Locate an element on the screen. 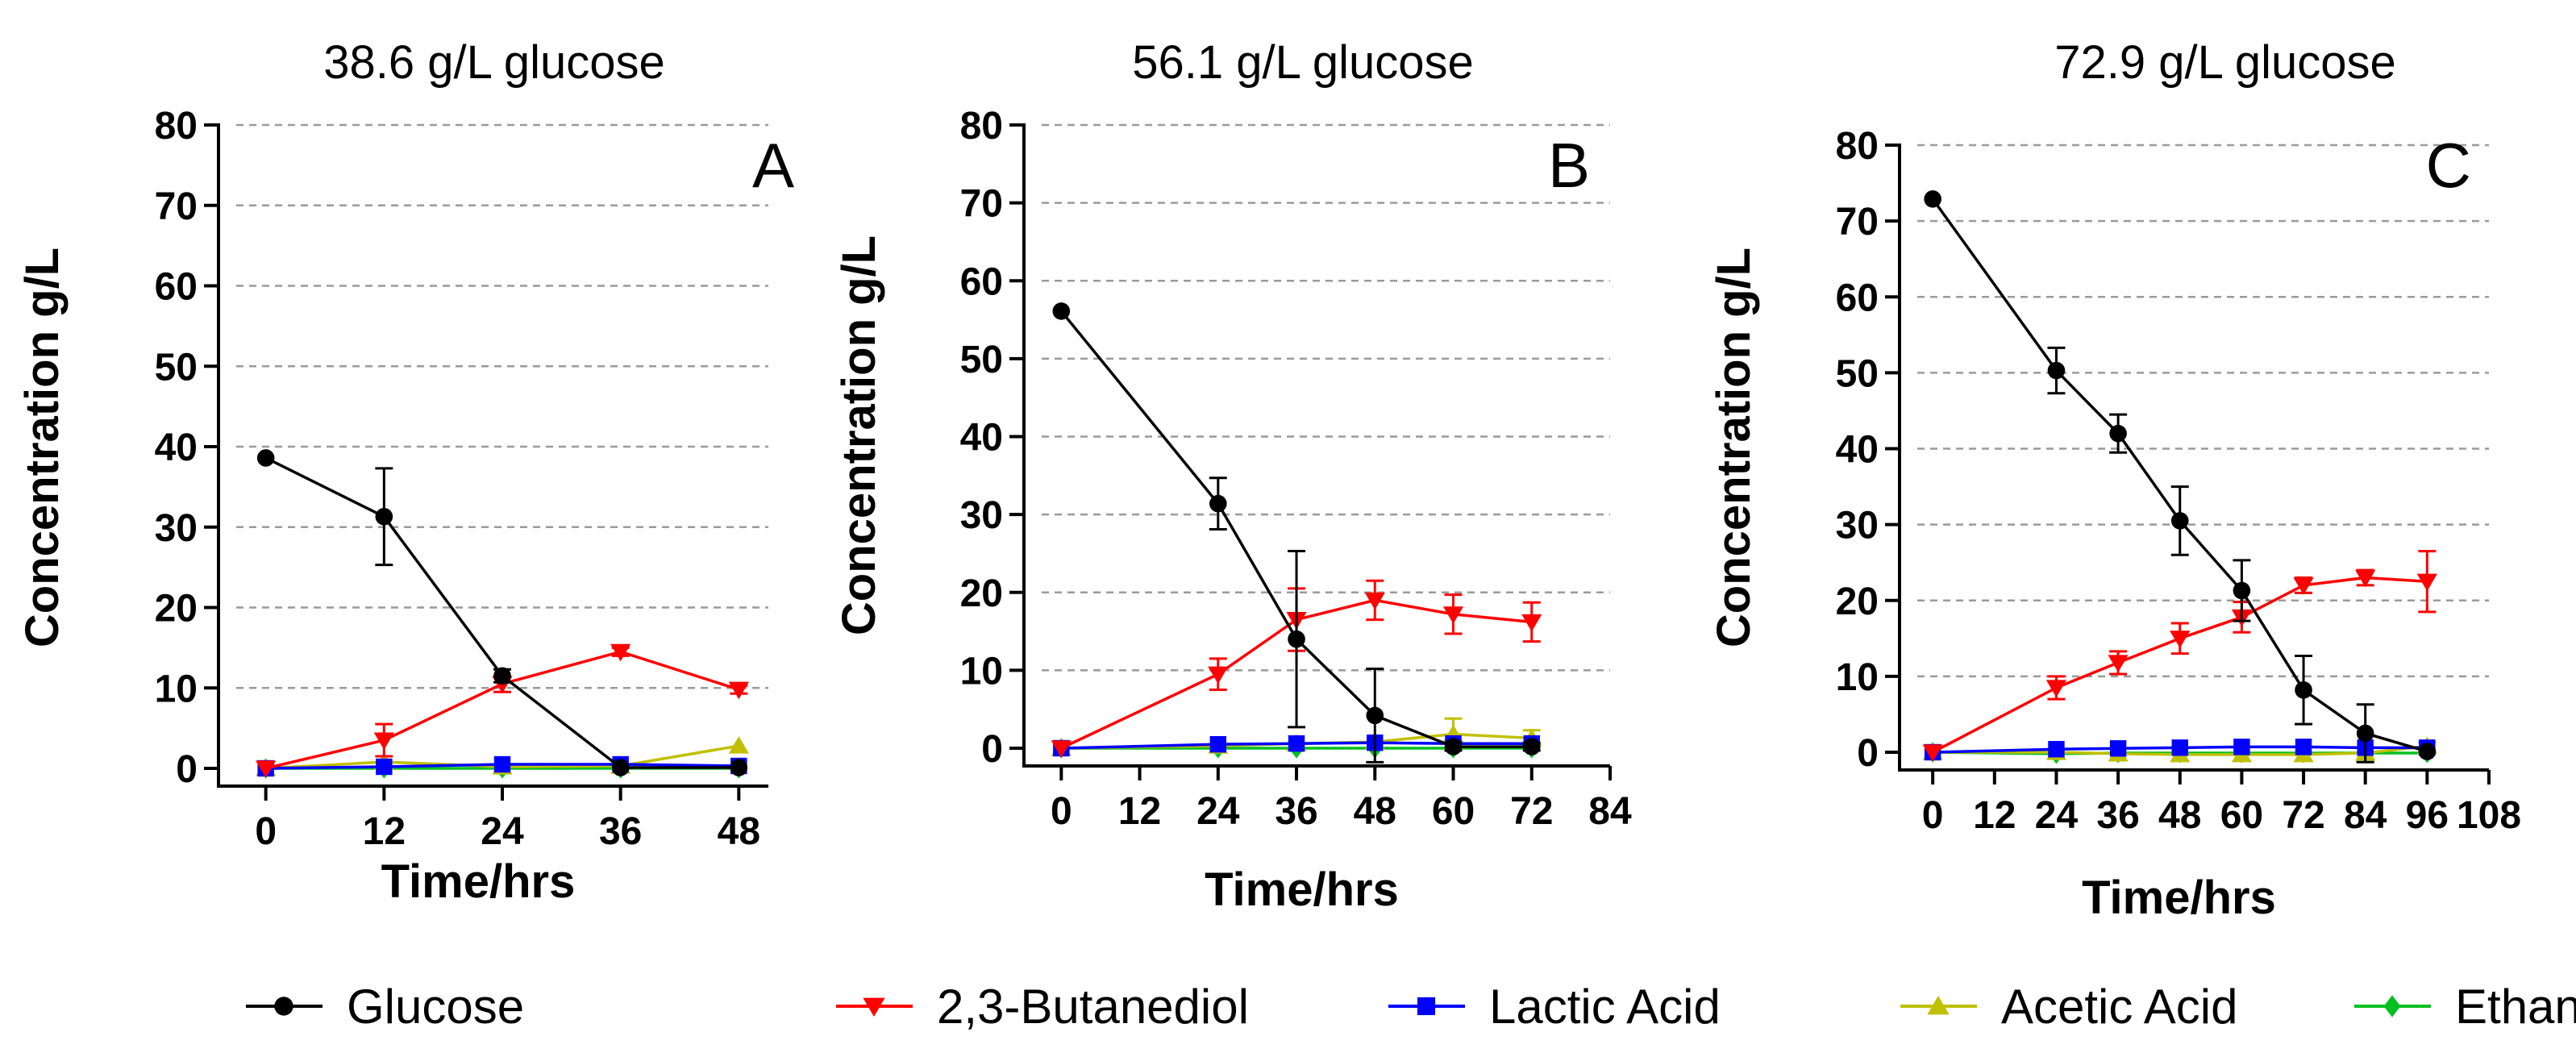 Image resolution: width=2576 pixels, height=1057 pixels. panel-letter: A is located at coordinates (773, 165).